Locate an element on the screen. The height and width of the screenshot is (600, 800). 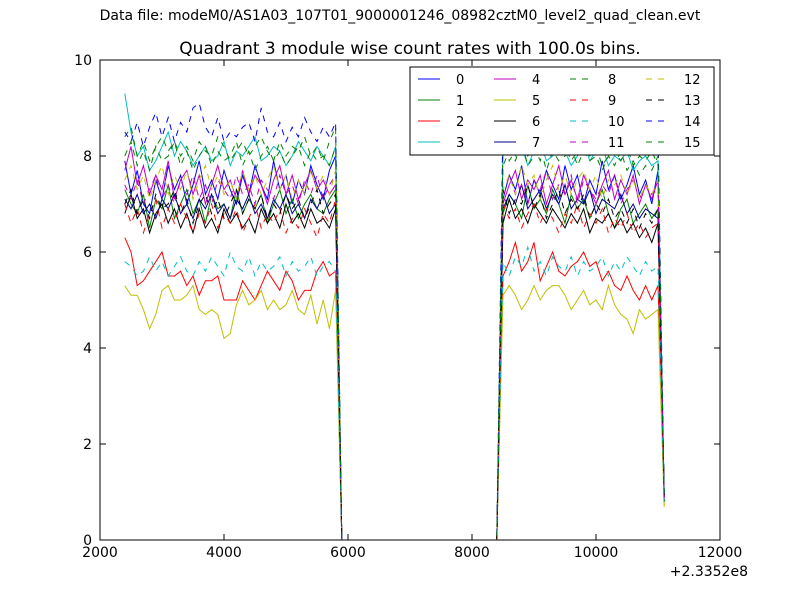
legend-label-9: 9 is located at coordinates (612, 101).